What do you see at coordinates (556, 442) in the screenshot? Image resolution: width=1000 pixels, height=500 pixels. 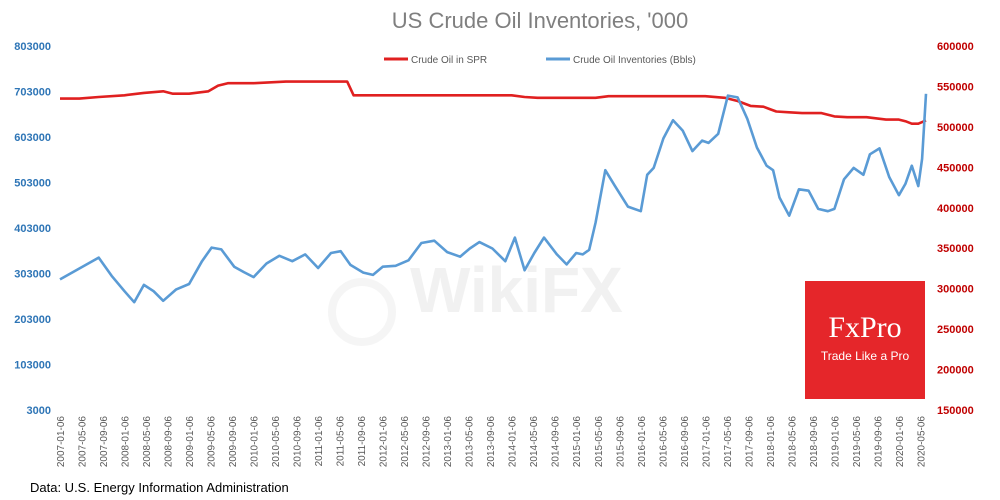 I see `x-tick-label: 2014-09-06` at bounding box center [556, 442].